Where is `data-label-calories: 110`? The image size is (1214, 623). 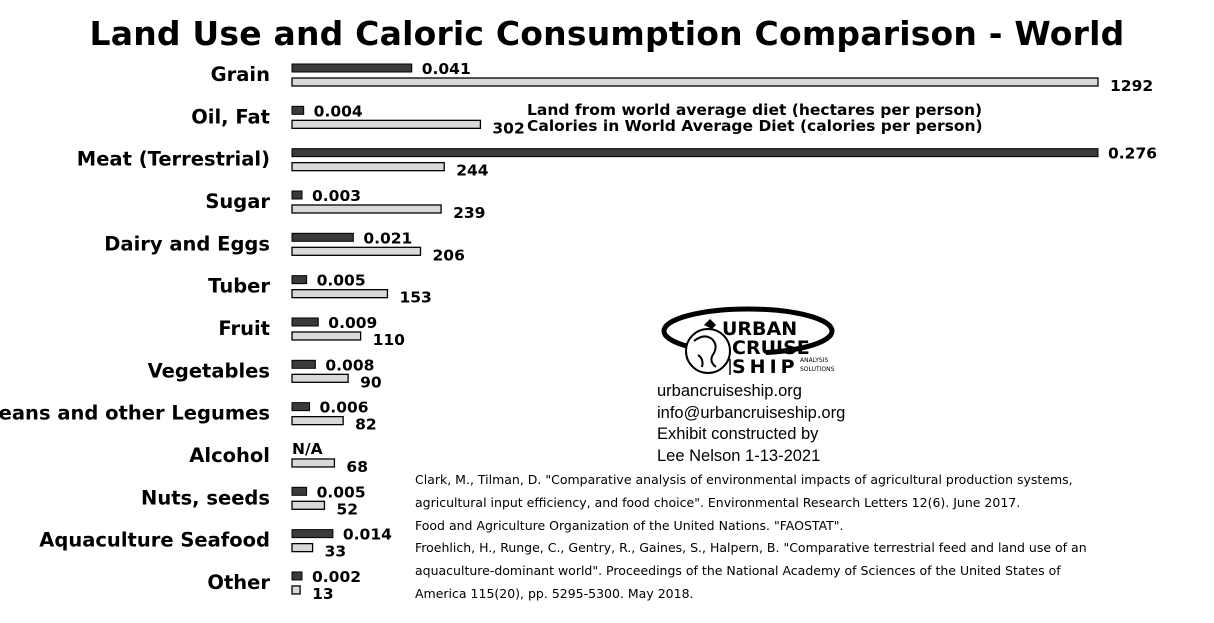 data-label-calories: 110 is located at coordinates (389, 340).